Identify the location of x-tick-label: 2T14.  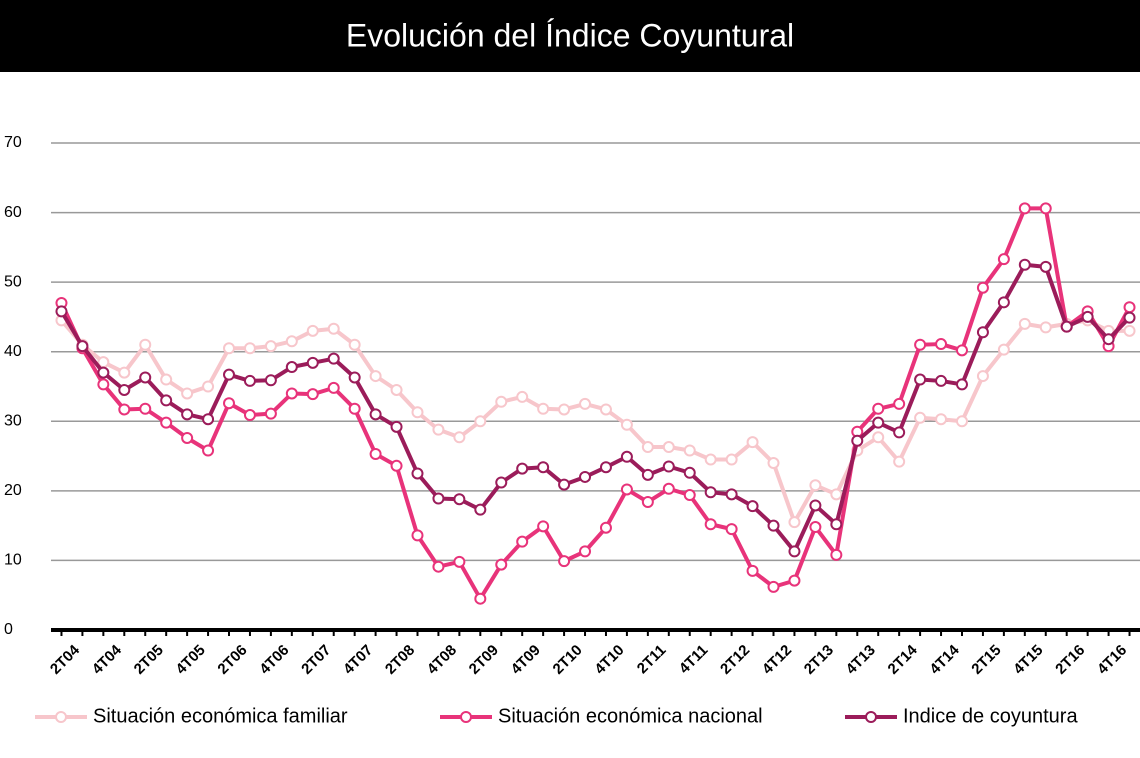
(903, 659).